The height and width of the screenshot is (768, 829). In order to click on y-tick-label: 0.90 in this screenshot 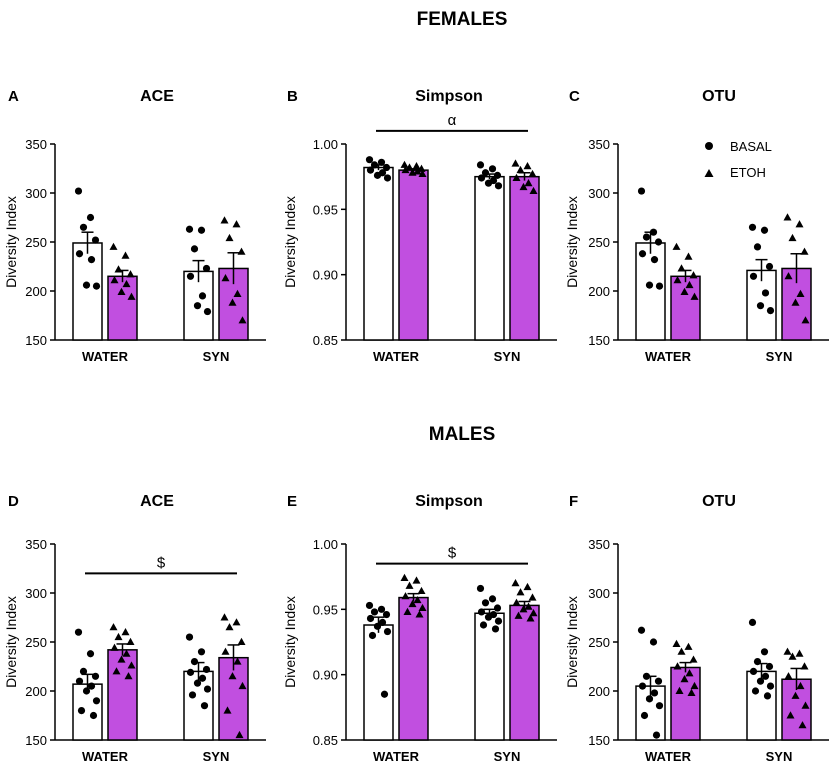, I will do `click(325, 275)`.